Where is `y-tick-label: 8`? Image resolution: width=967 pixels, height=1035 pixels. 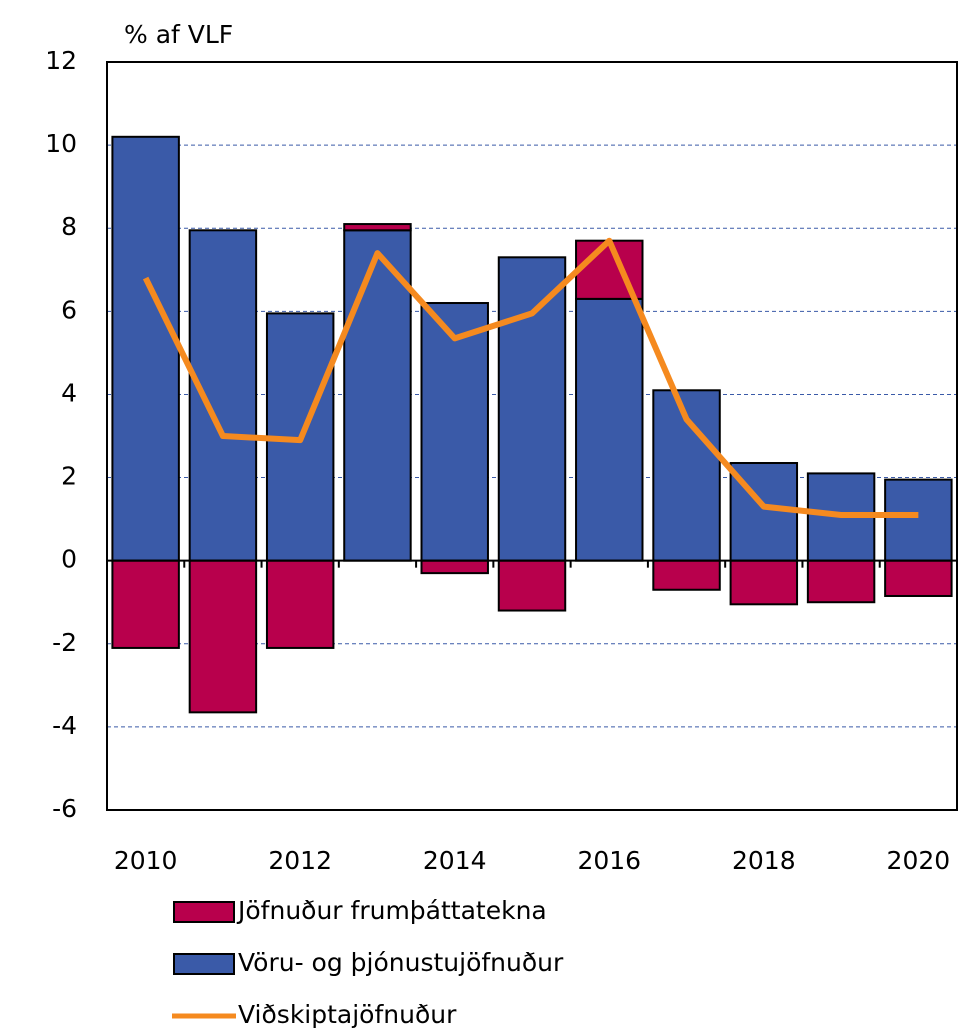
y-tick-label: 8 is located at coordinates (69, 226).